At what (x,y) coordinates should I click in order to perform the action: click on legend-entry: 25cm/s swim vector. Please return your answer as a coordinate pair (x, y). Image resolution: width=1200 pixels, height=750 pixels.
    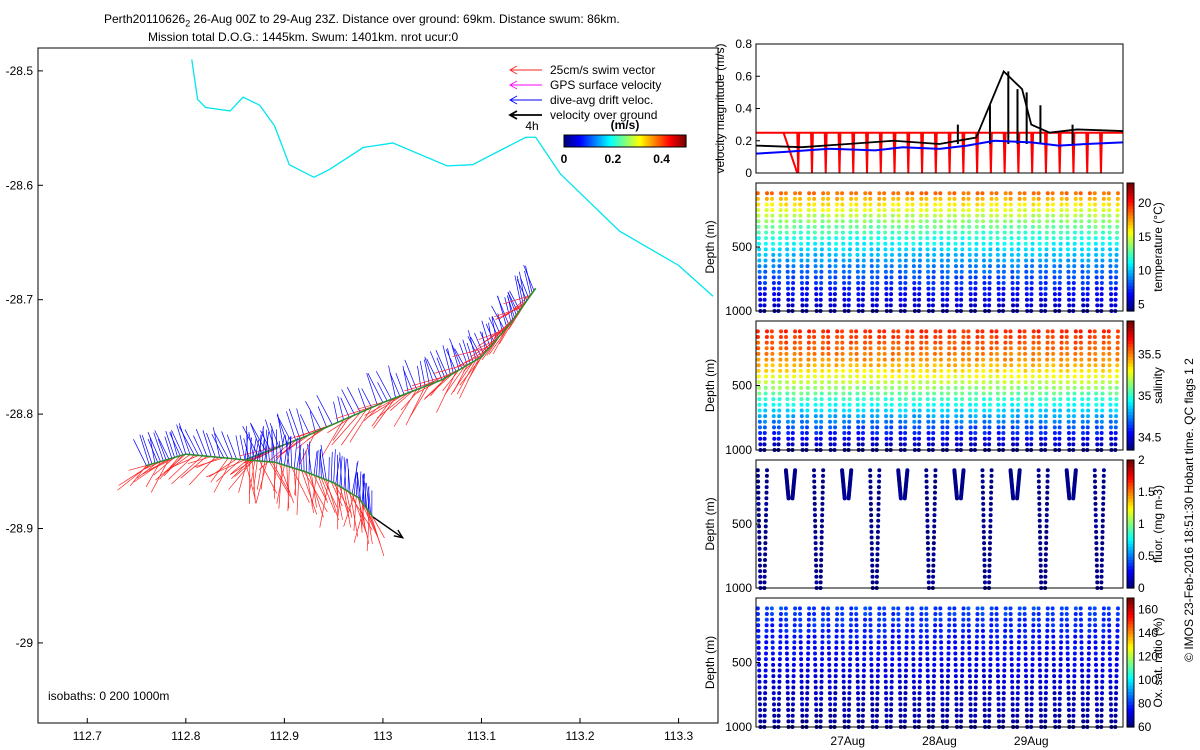
    Looking at the image, I should click on (582, 70).